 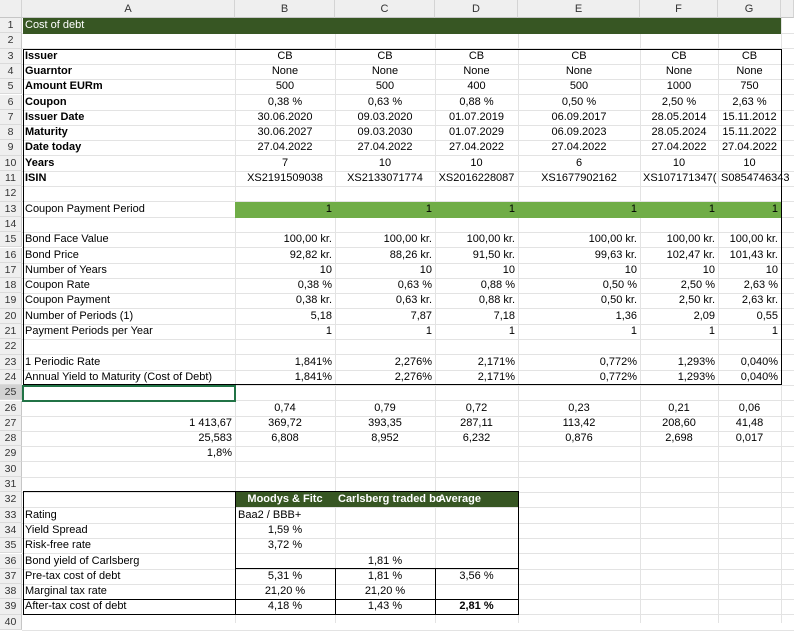 I want to click on ytm-periods-e: 1,36, so click(x=626, y=315).